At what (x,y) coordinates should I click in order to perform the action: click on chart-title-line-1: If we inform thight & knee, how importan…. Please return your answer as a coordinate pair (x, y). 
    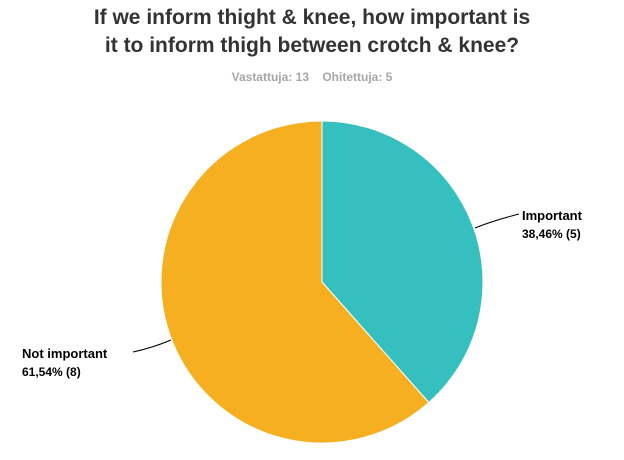
    Looking at the image, I should click on (312, 17).